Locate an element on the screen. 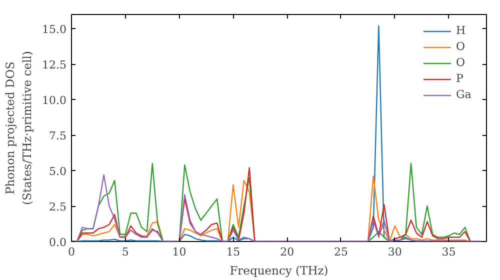 This screenshot has height=280, width=500. y-tick-label: 10.0 is located at coordinates (54, 101).